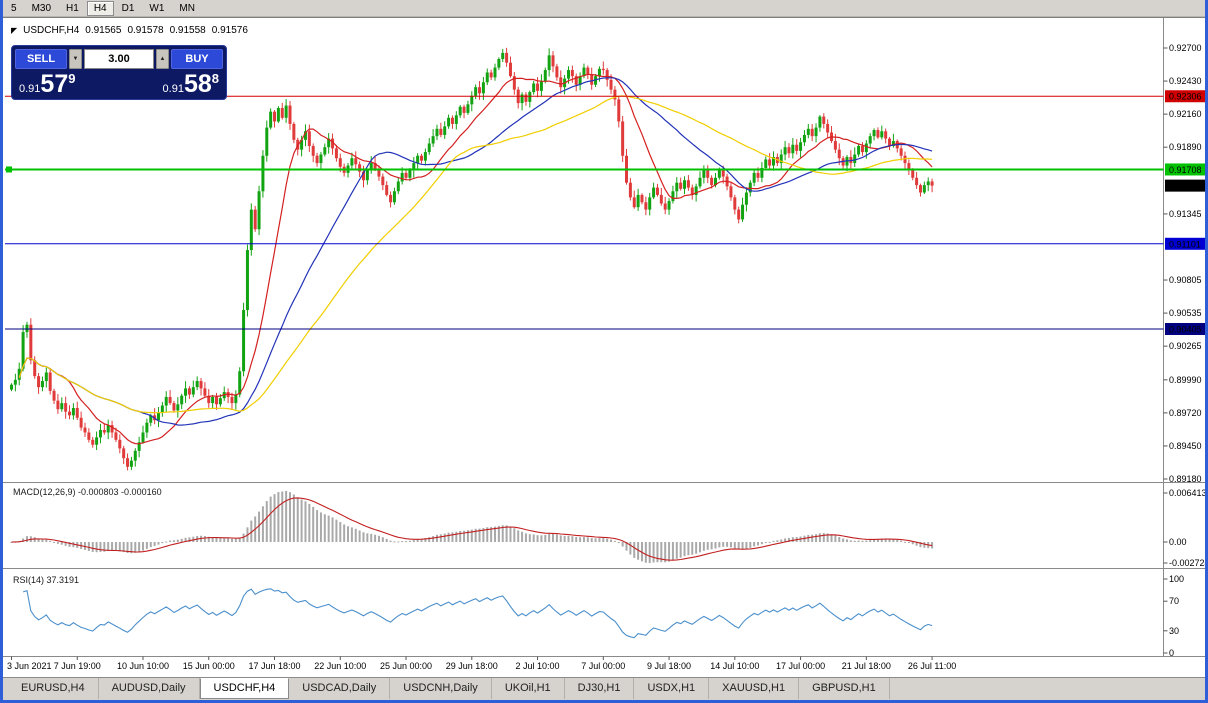  What do you see at coordinates (1171, 653) in the screenshot?
I see `svg-text: 0` at bounding box center [1171, 653].